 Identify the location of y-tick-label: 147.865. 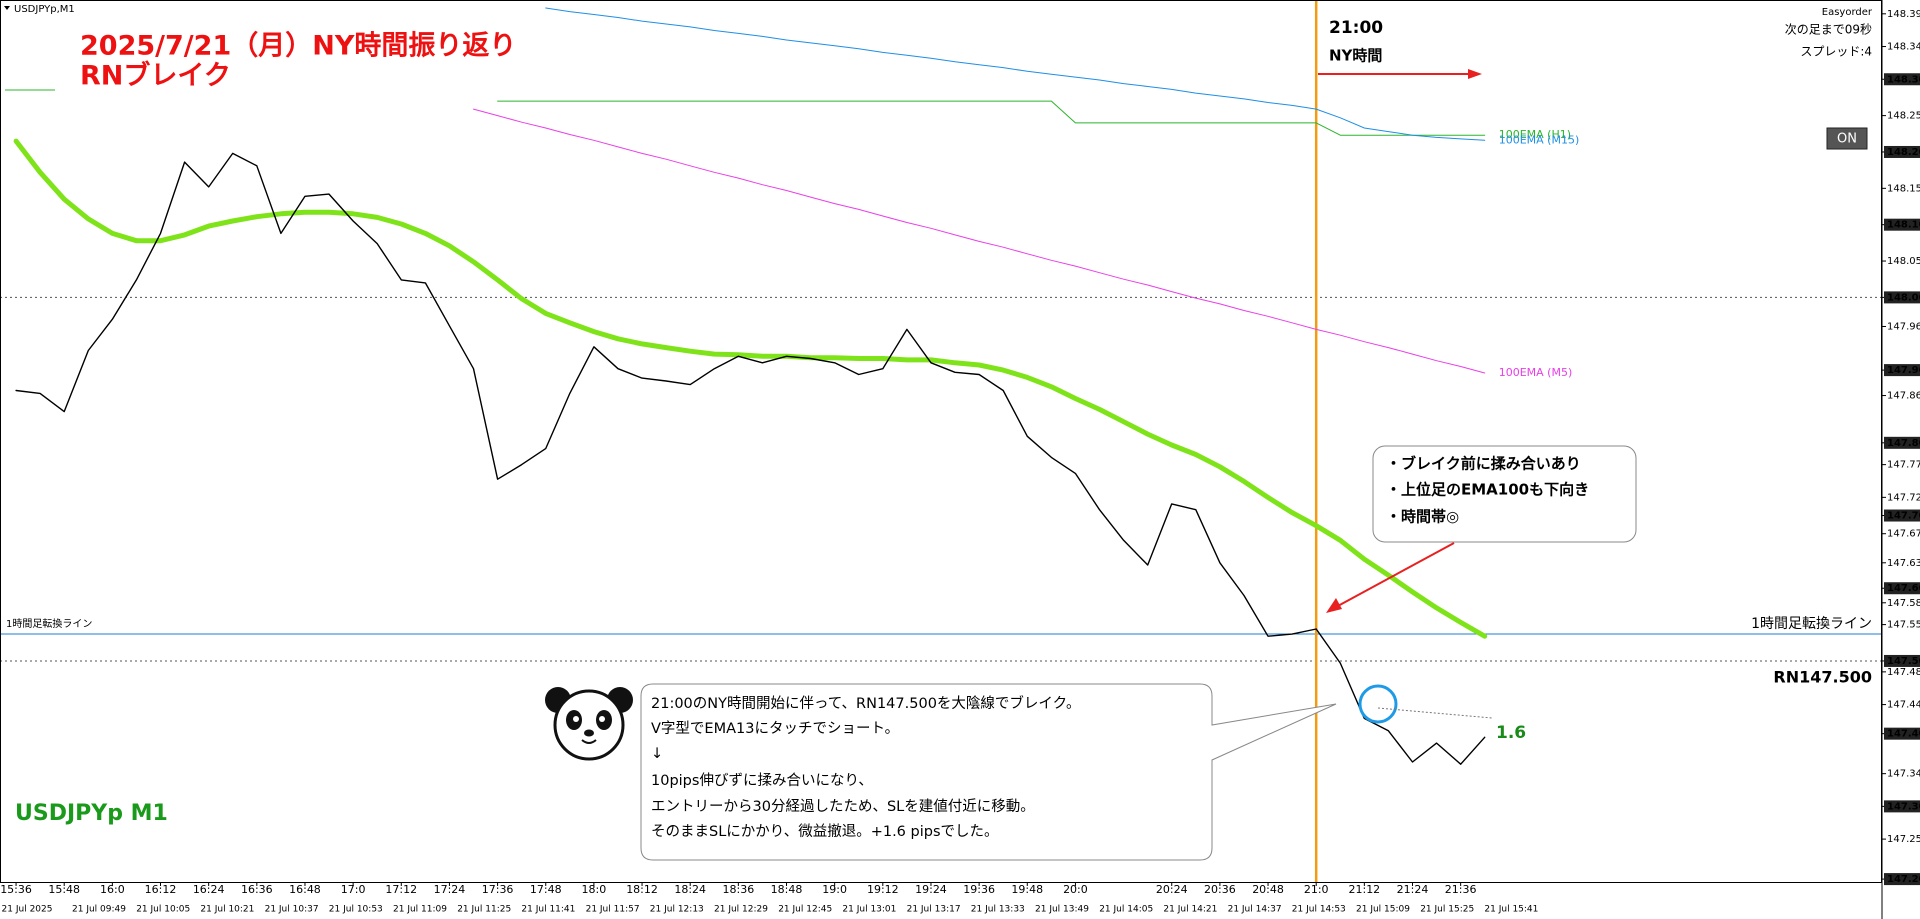
(1903, 396).